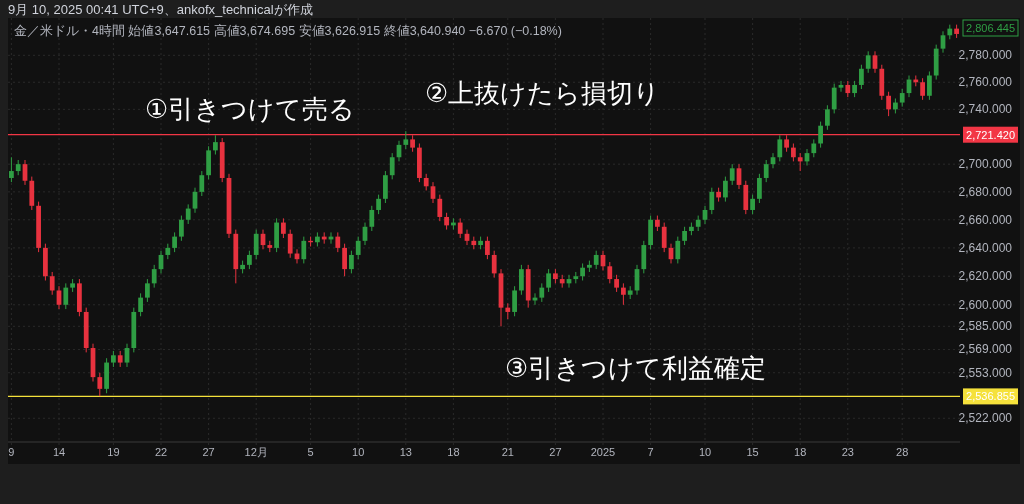  What do you see at coordinates (405, 452) in the screenshot?
I see `x-tick-label: 13` at bounding box center [405, 452].